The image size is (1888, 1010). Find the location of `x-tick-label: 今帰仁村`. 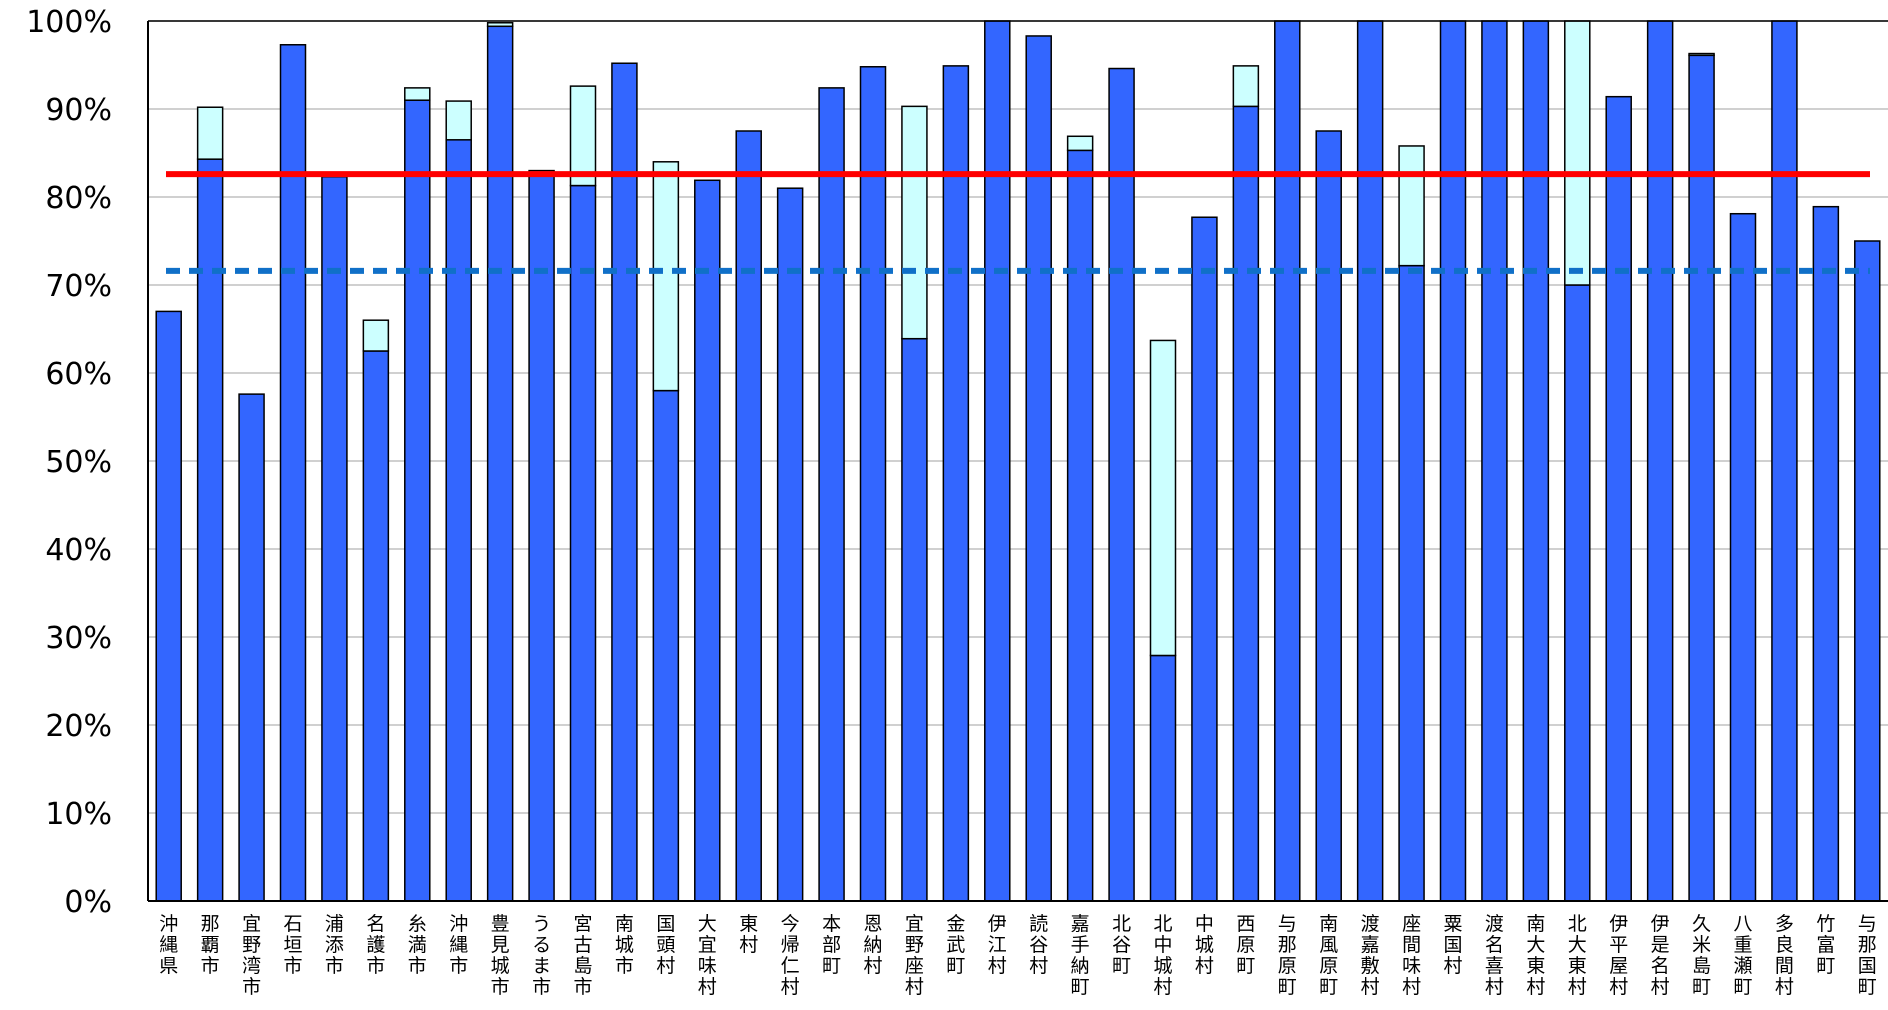

x-tick-label: 今帰仁村 is located at coordinates (790, 955).